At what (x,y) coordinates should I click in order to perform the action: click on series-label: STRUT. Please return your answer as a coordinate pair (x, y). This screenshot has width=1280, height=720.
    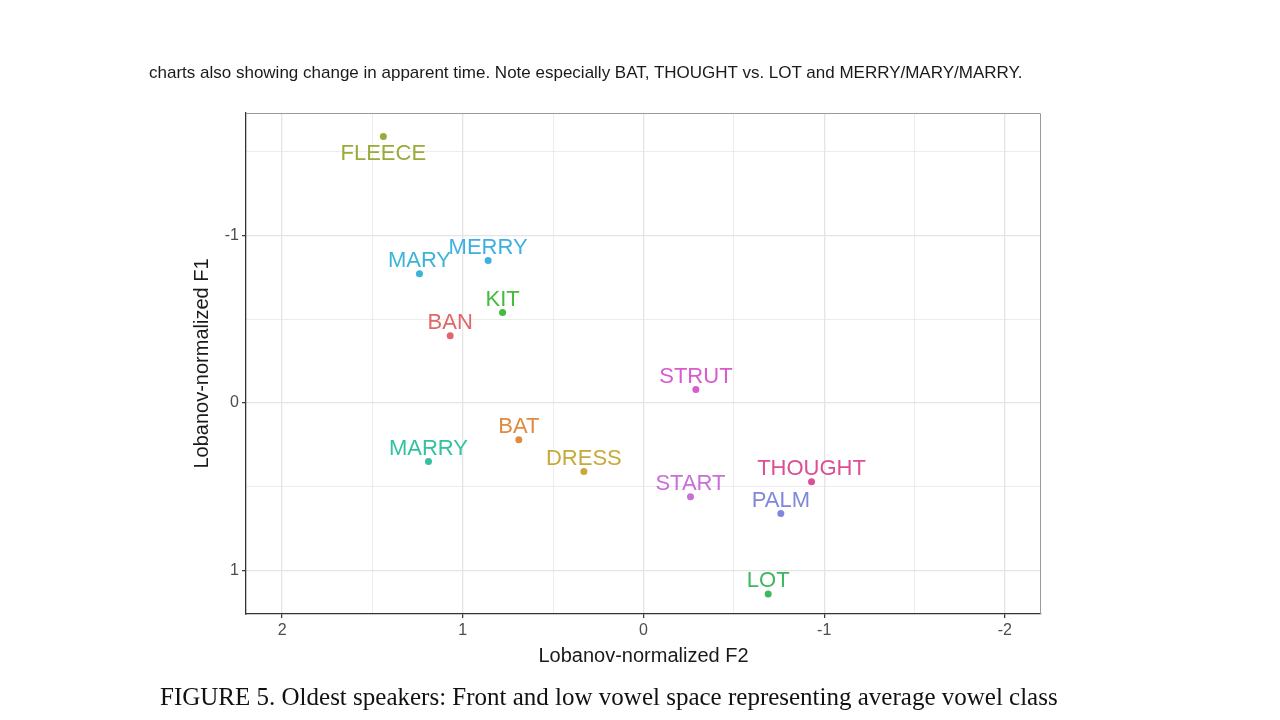
    Looking at the image, I should click on (696, 375).